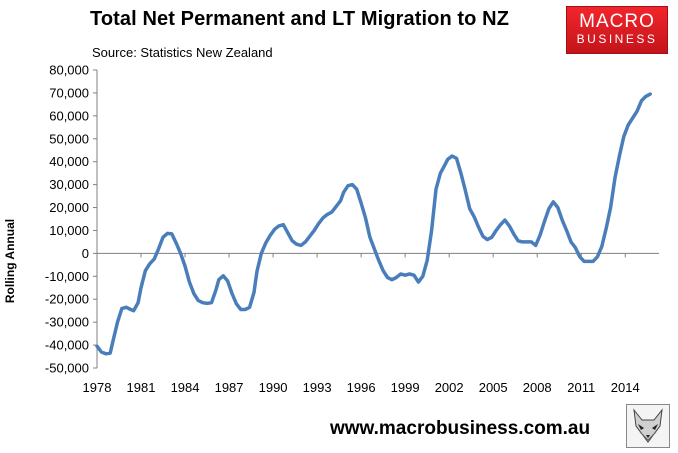 This screenshot has height=453, width=678. Describe the element at coordinates (67, 345) in the screenshot. I see `y-tick-label: -40,000` at that location.